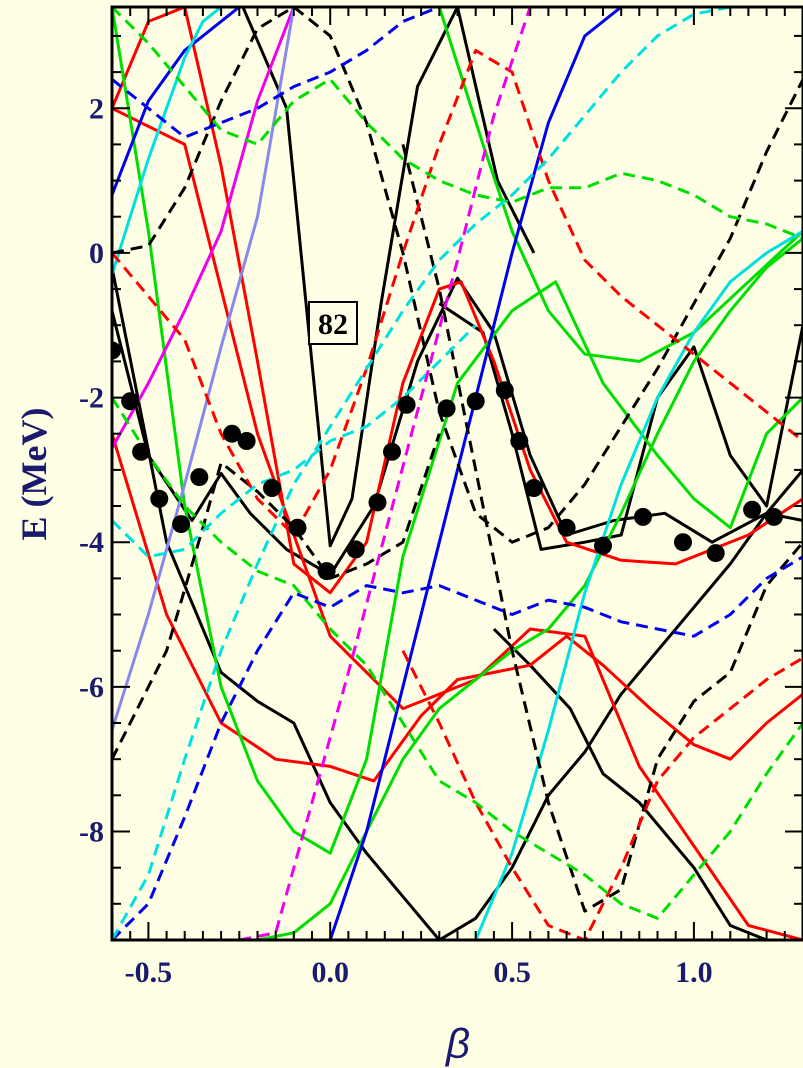 The image size is (803, 1068). I want to click on x-tick-label: -0.5, so click(149, 972).